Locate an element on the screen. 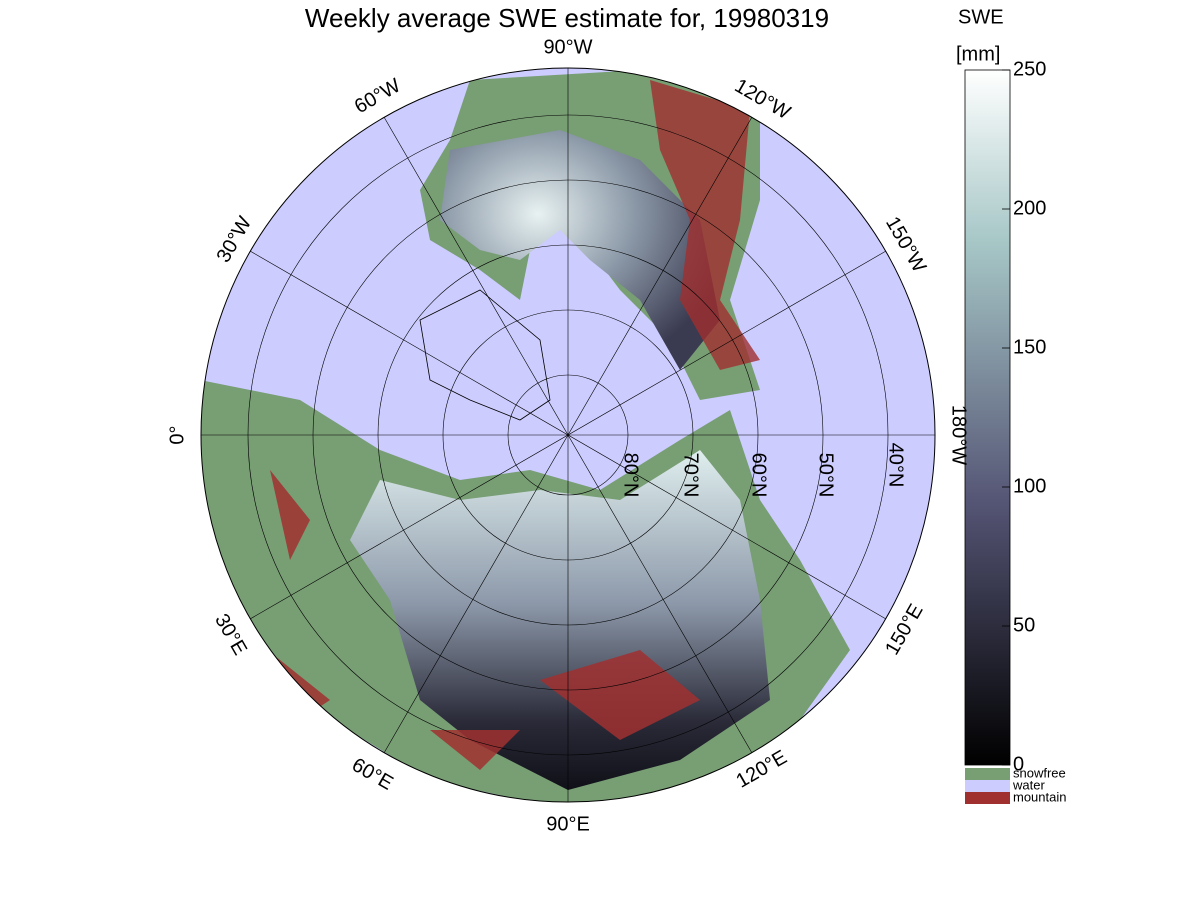  colorbar-tick-label: 0 is located at coordinates (1018, 764).